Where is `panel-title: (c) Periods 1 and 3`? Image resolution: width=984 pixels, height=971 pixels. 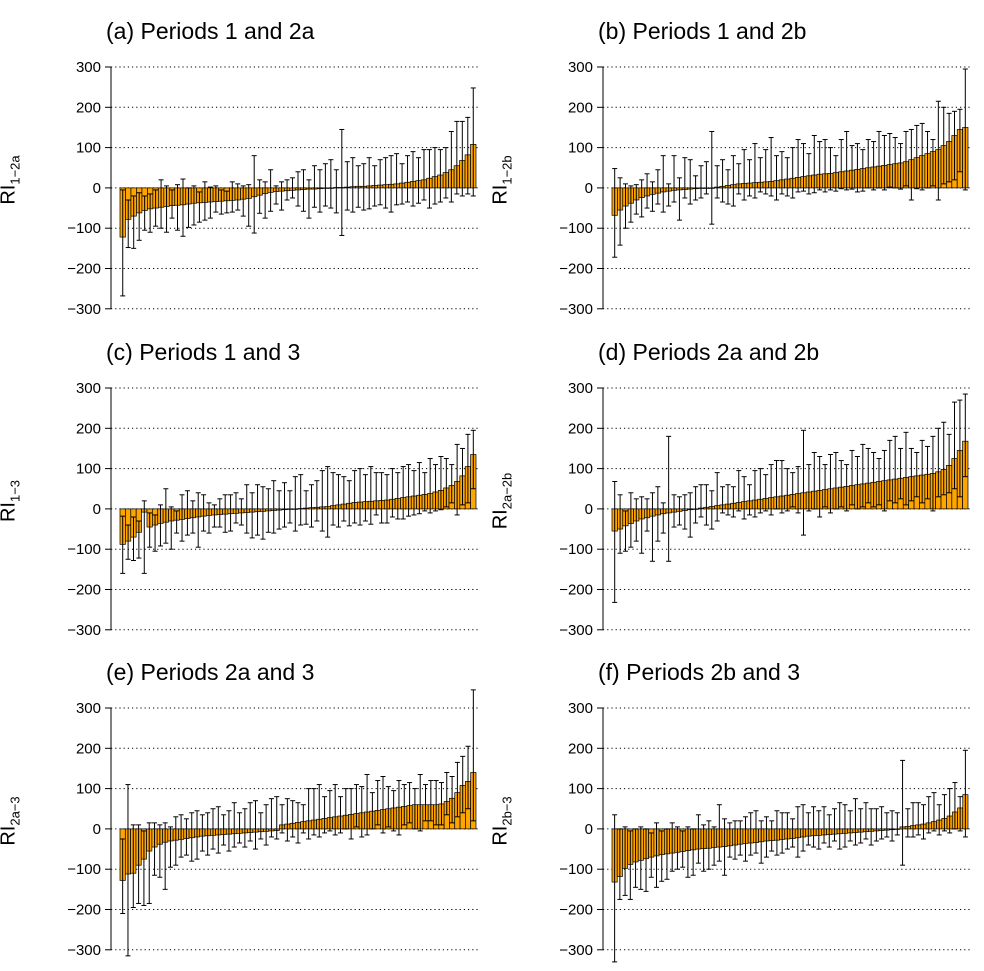 panel-title: (c) Periods 1 and 3 is located at coordinates (203, 352).